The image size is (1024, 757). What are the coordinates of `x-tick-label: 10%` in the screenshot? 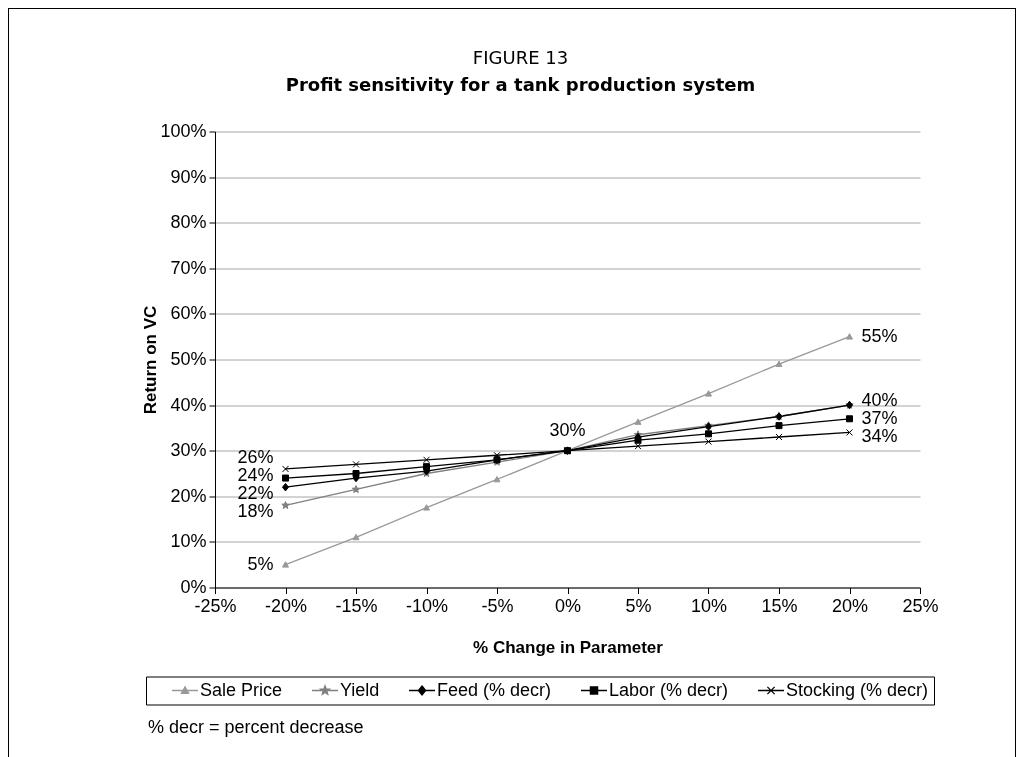 It's located at (709, 606).